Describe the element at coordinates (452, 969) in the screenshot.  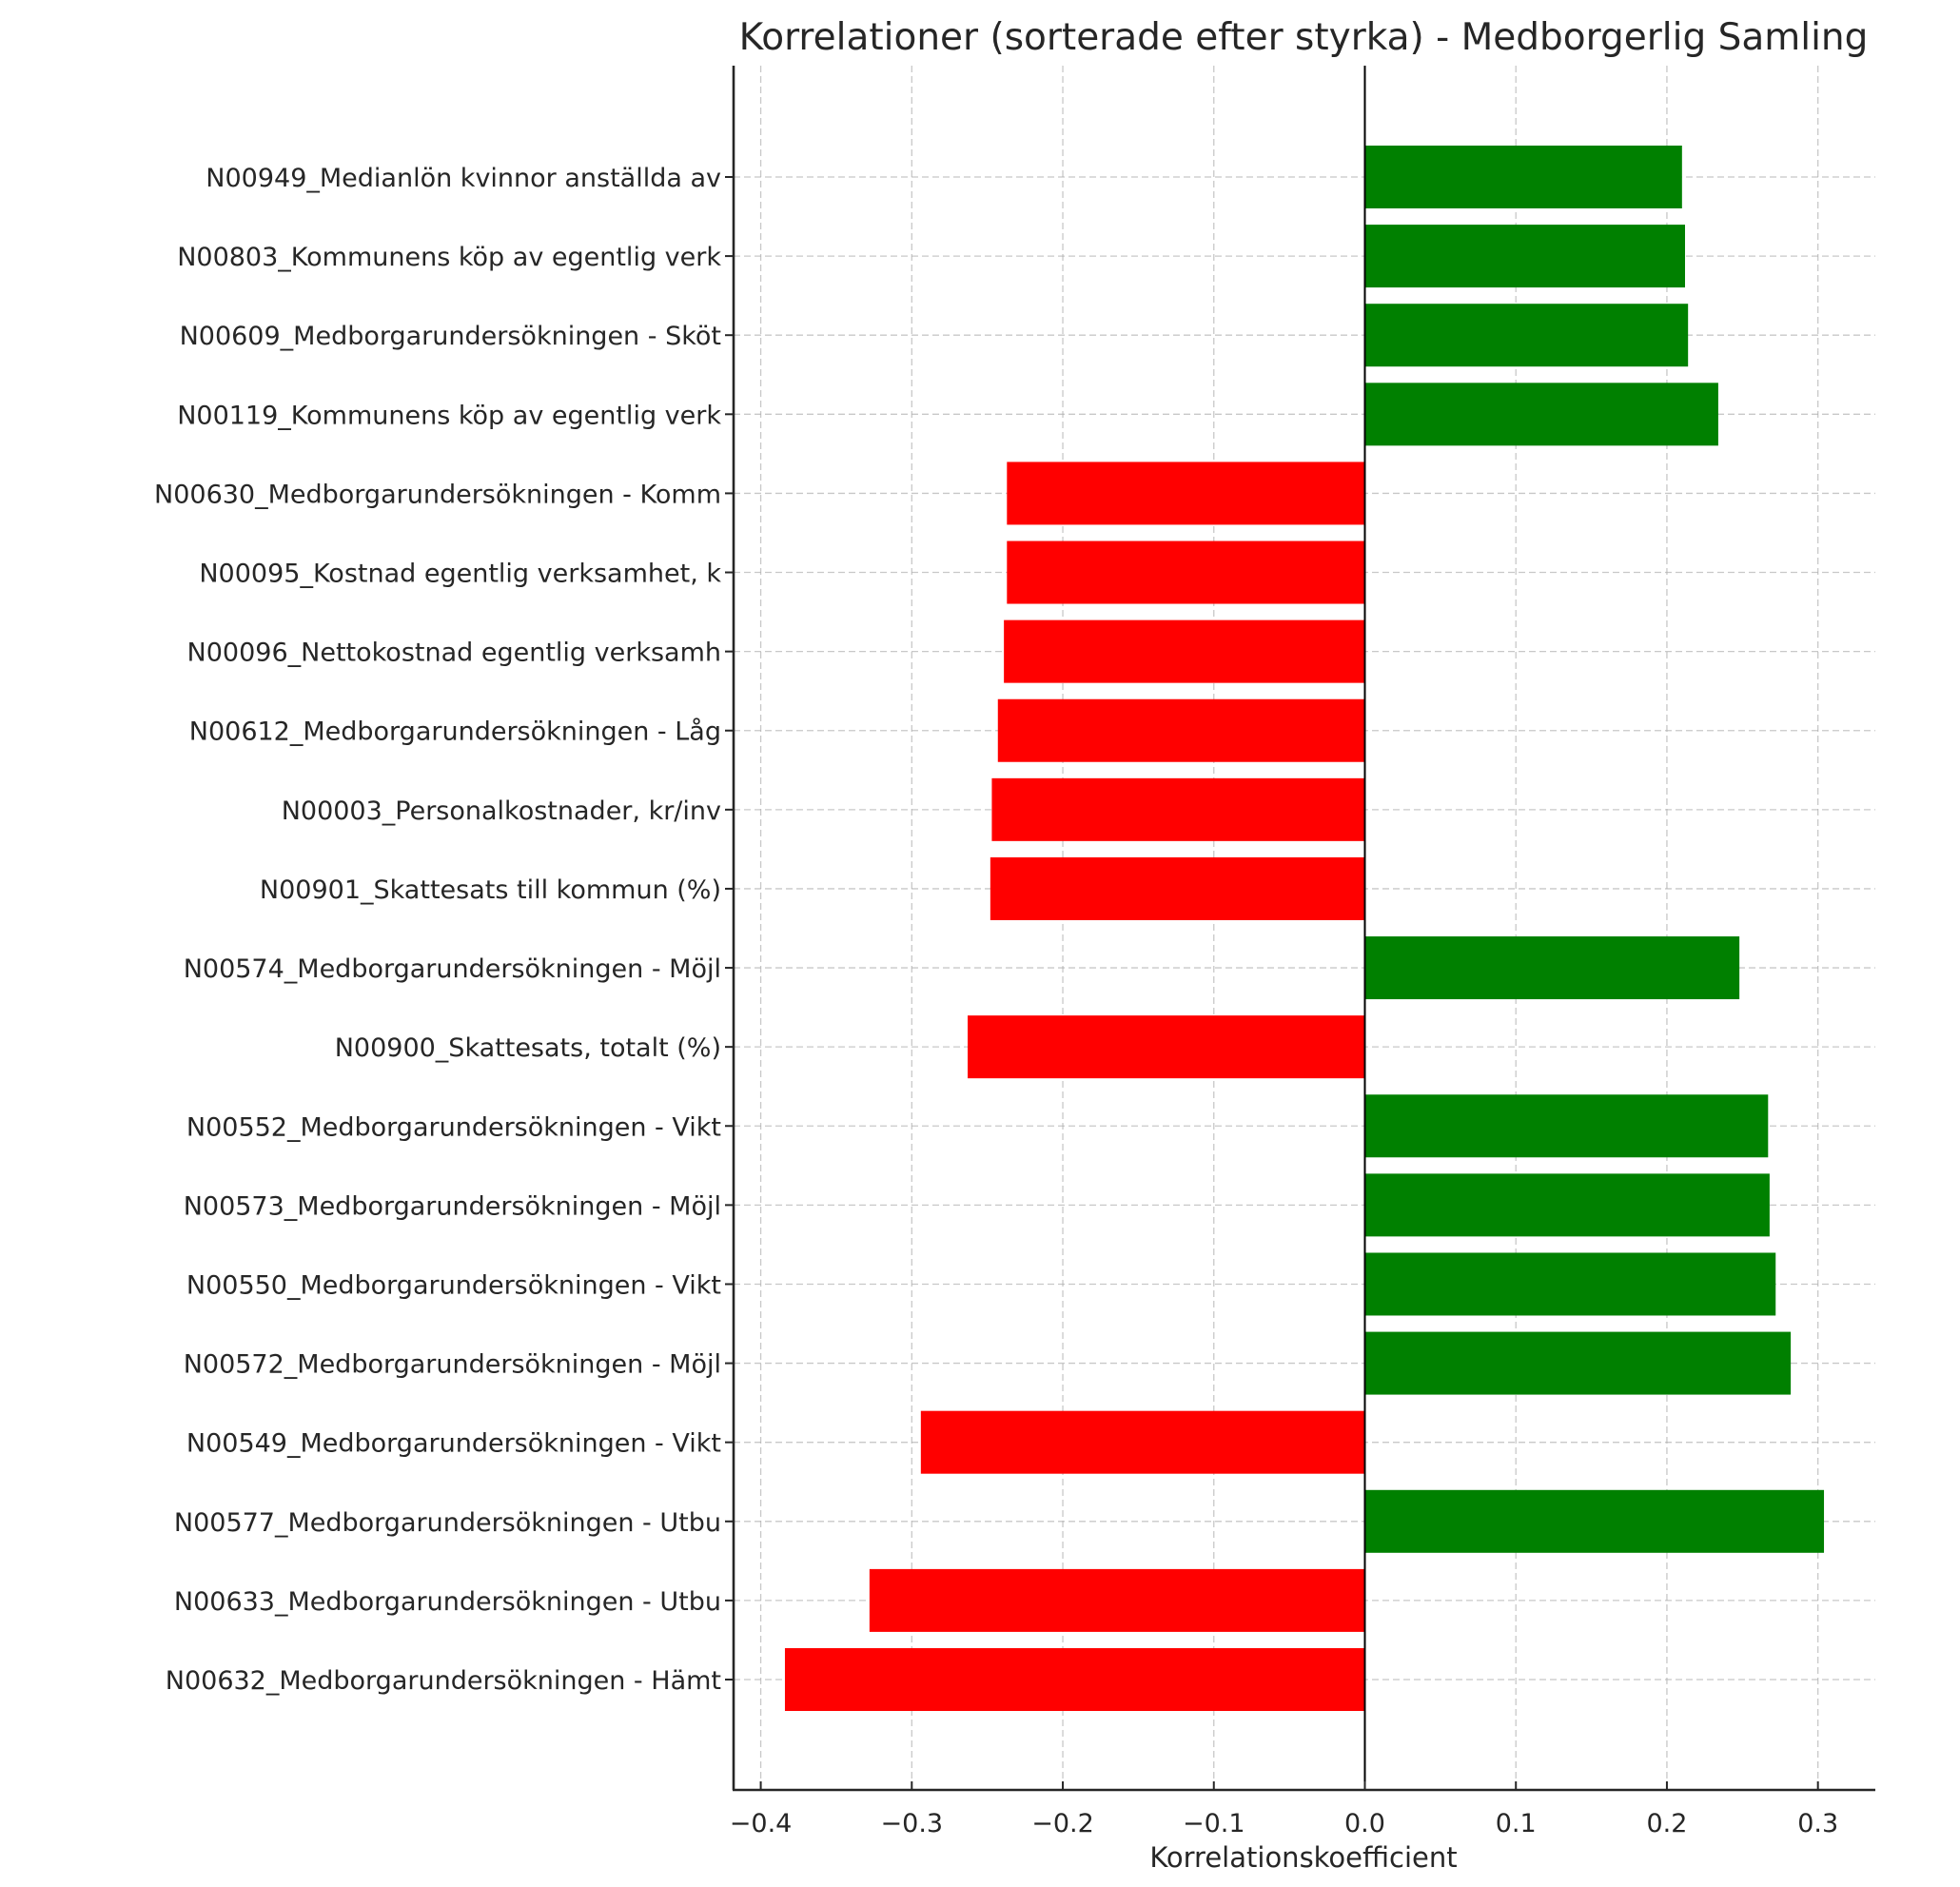
I see `y-tick-label: N00574_Medborgarundersökningen - Möjl` at that location.